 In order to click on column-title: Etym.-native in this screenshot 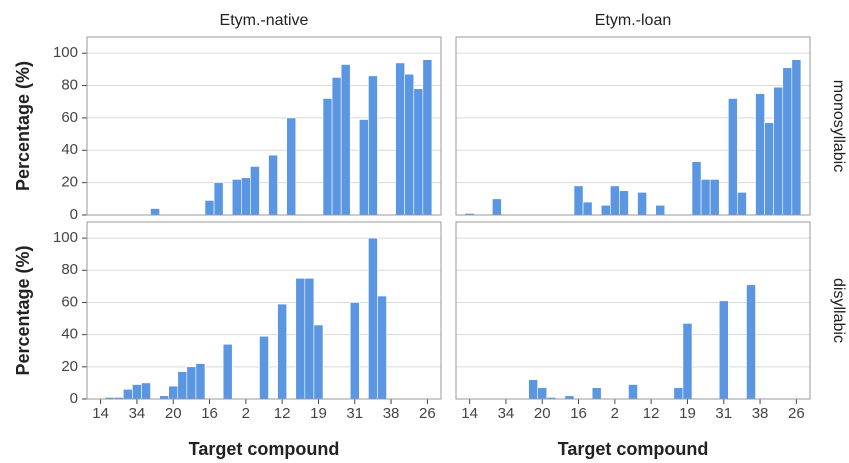, I will do `click(264, 20)`.